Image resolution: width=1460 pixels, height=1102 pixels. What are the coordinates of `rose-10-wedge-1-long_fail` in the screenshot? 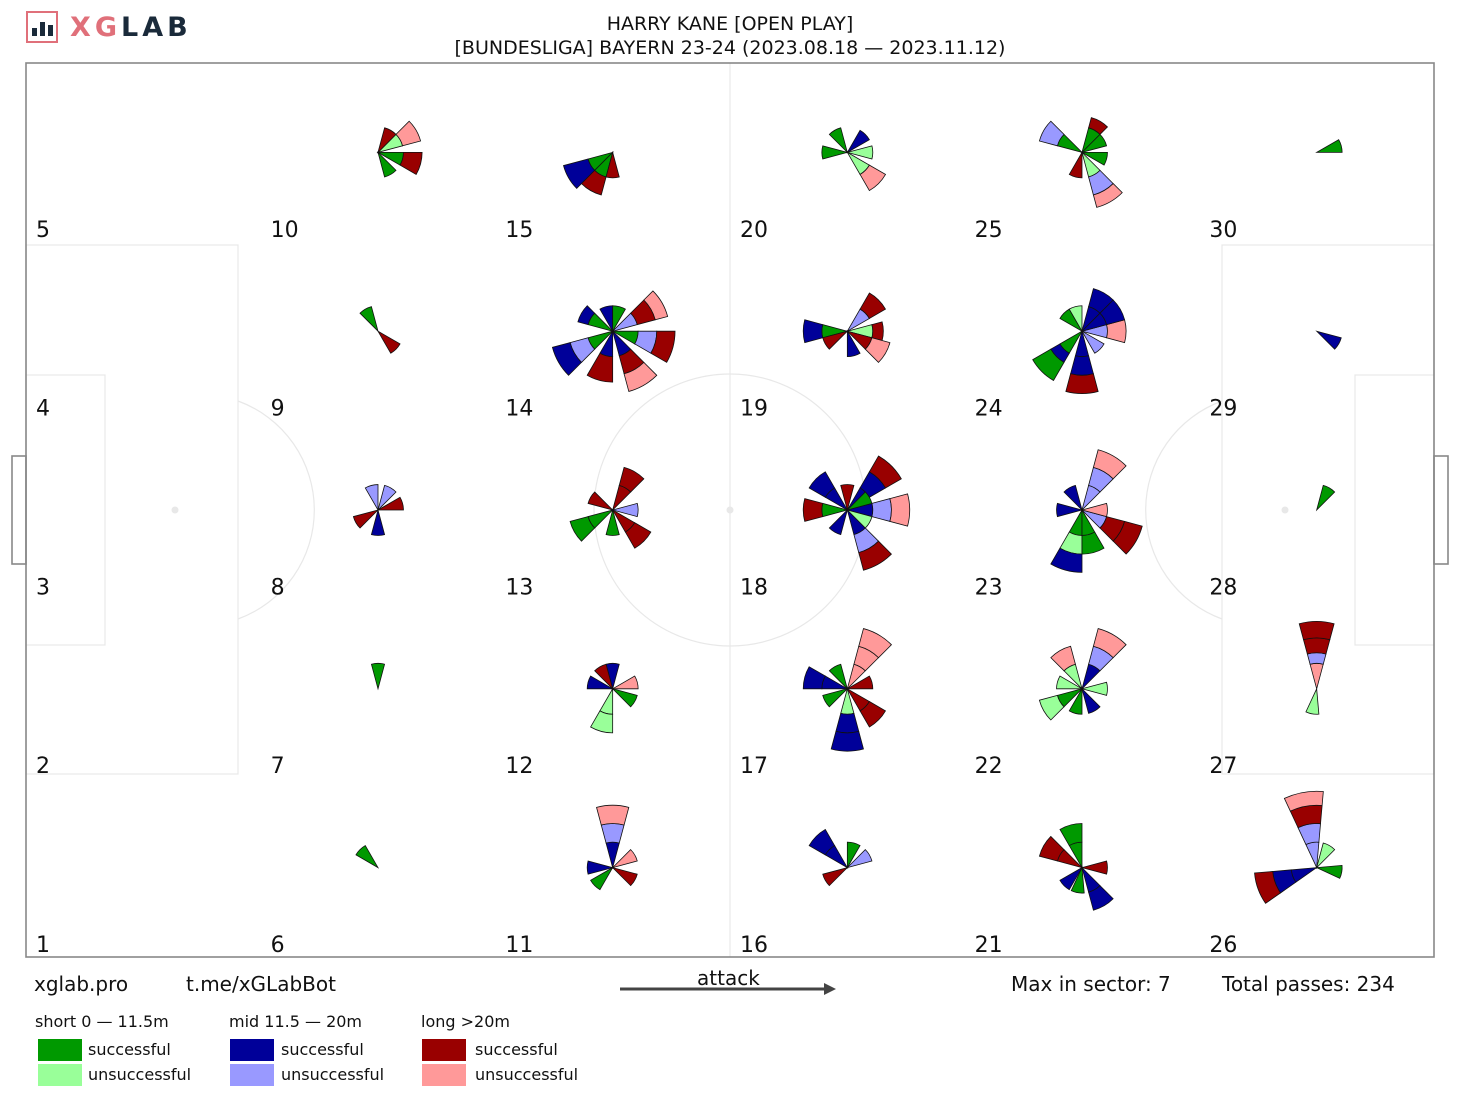 It's located at (408, 133).